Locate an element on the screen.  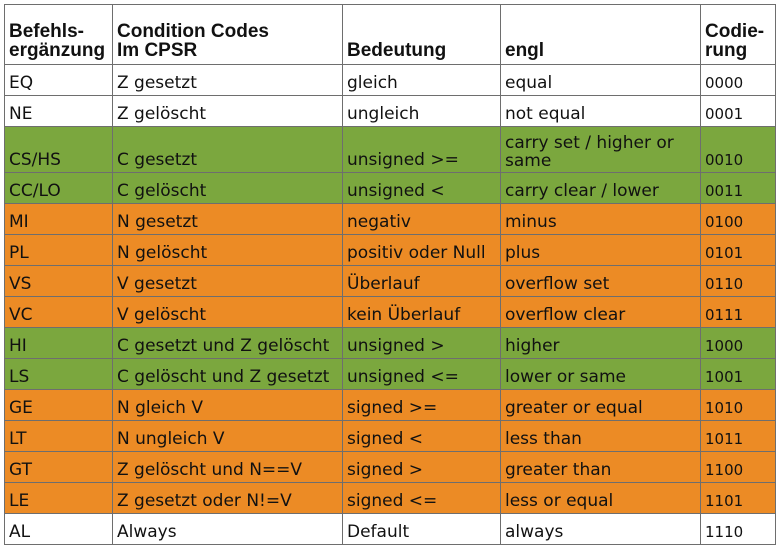
header-english: engl is located at coordinates (600, 34).